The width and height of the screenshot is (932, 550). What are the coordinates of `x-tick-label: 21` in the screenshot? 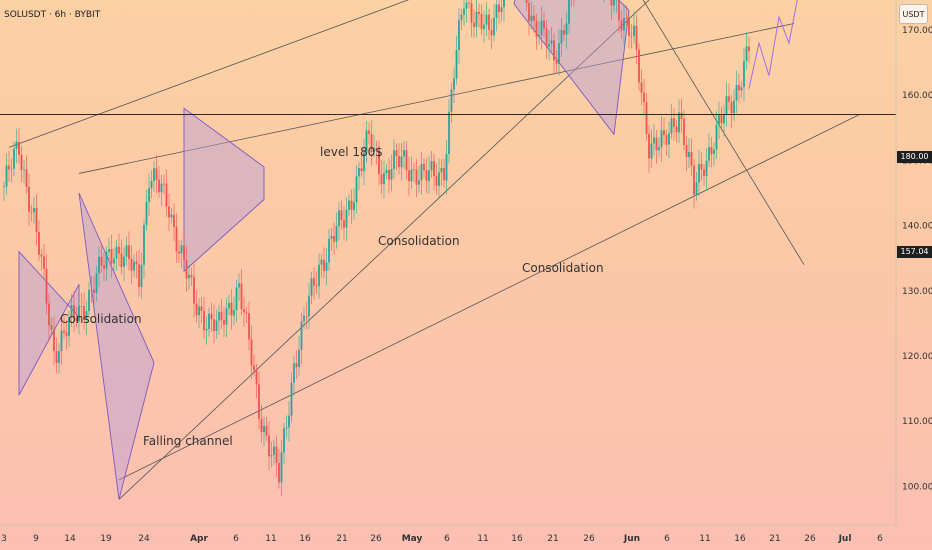 It's located at (774, 539).